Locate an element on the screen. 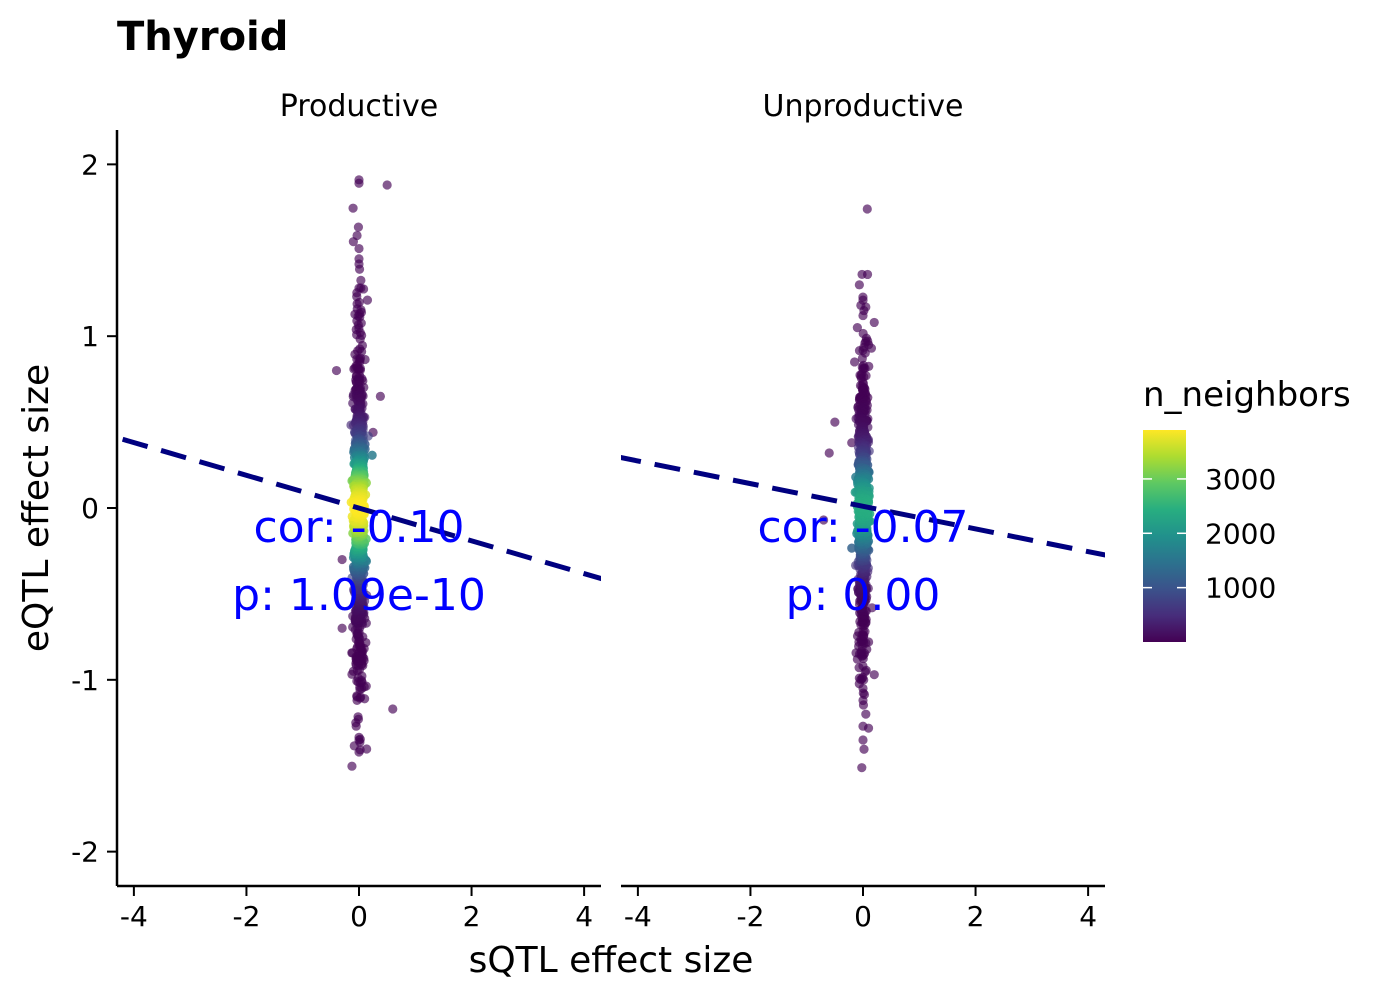 Image resolution: width=1400 pixels, height=1000 pixels. annotation-cor-unproductive: cor: -0.07 is located at coordinates (862, 527).